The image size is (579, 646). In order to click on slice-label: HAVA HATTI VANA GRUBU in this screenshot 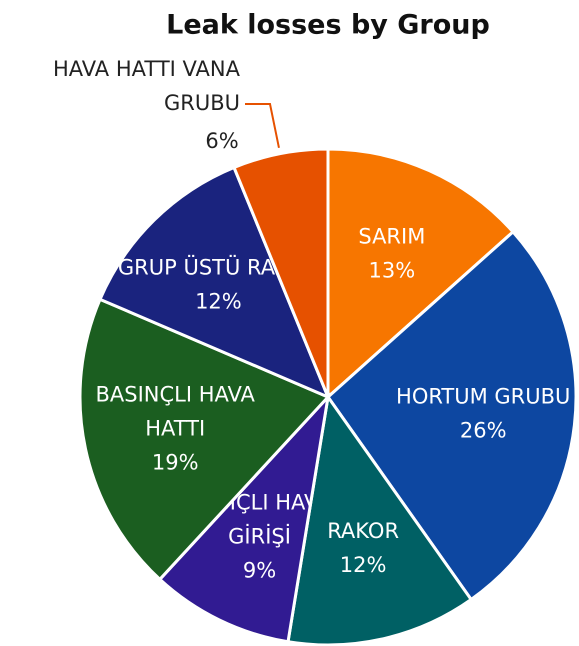, I will do `click(147, 86)`.